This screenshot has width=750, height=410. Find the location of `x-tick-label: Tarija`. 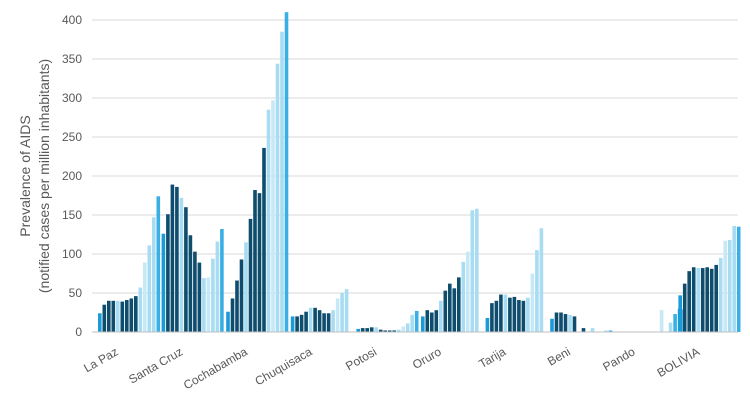

x-tick-label: Tarija is located at coordinates (492, 357).